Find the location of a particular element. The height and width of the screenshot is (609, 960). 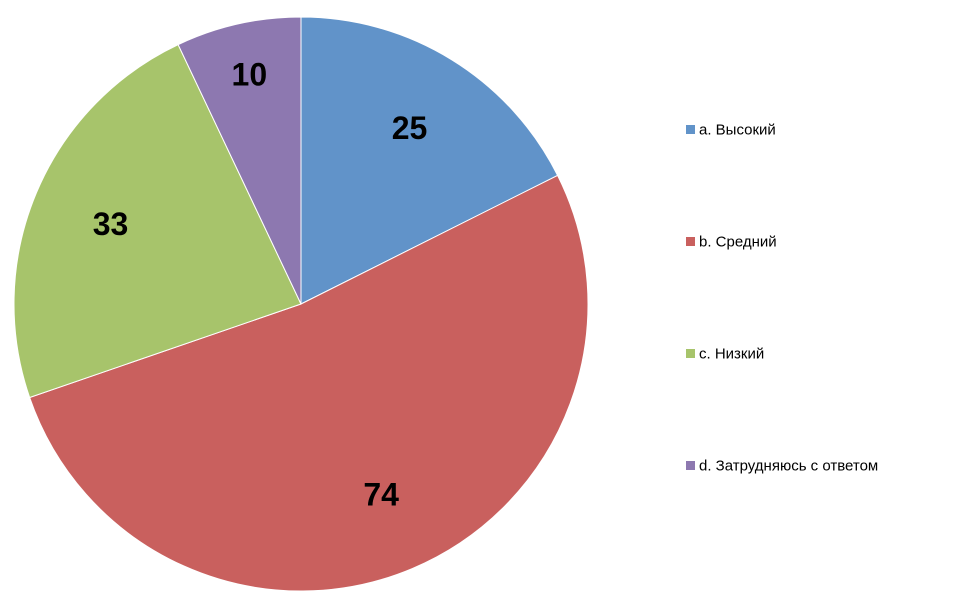

legend-label: b. Средний is located at coordinates (738, 242).